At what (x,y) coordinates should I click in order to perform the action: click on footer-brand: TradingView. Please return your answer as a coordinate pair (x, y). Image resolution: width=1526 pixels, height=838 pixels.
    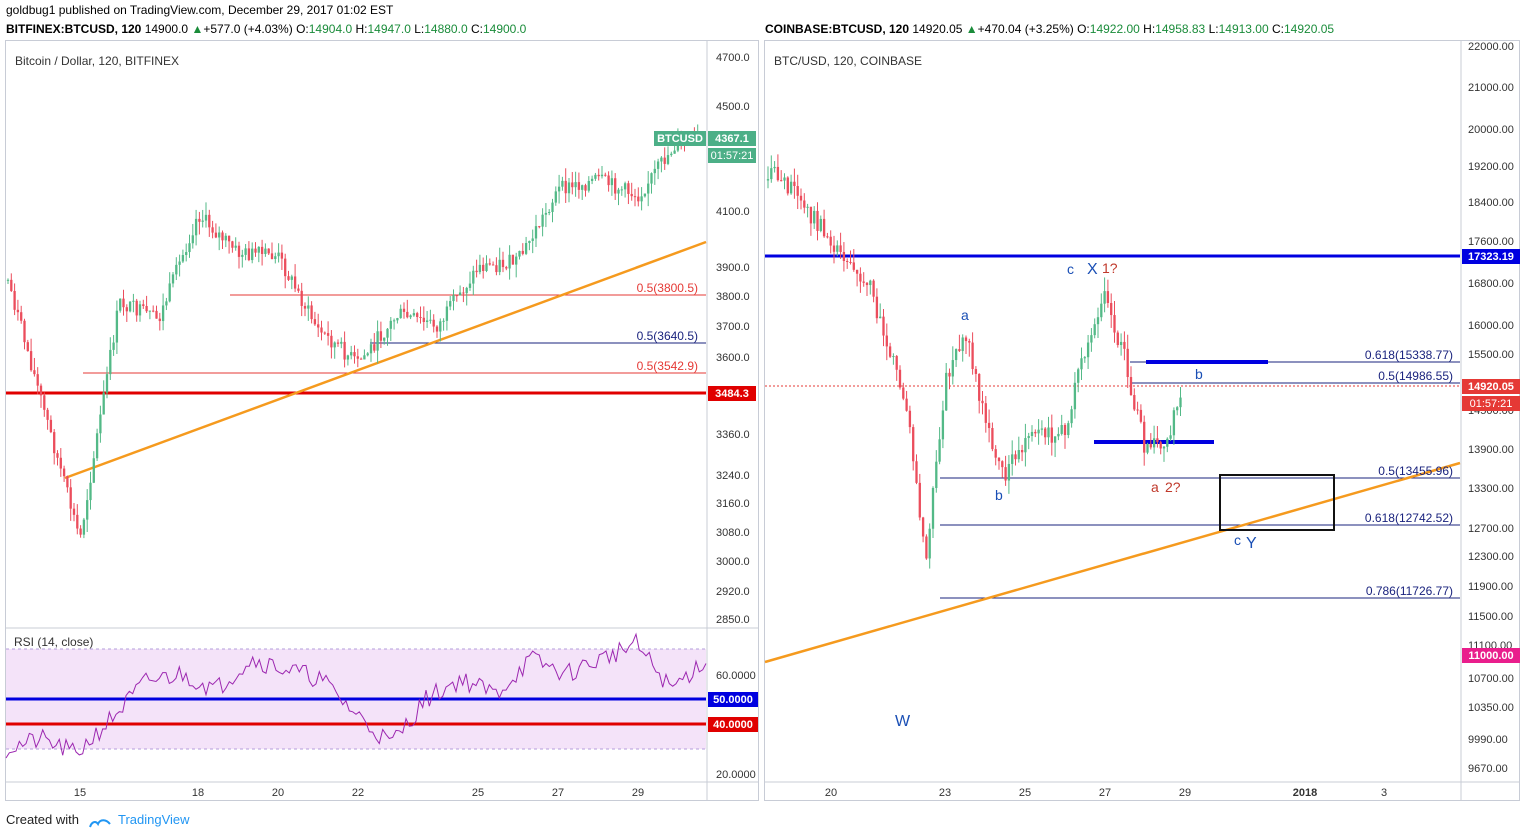
    Looking at the image, I should click on (154, 819).